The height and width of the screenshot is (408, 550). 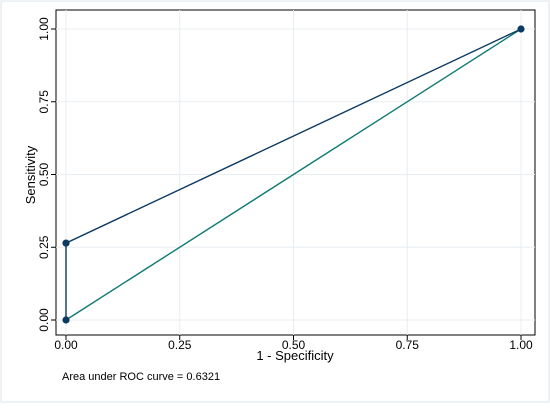 I want to click on y-tick-label: 1.00, so click(x=44, y=29).